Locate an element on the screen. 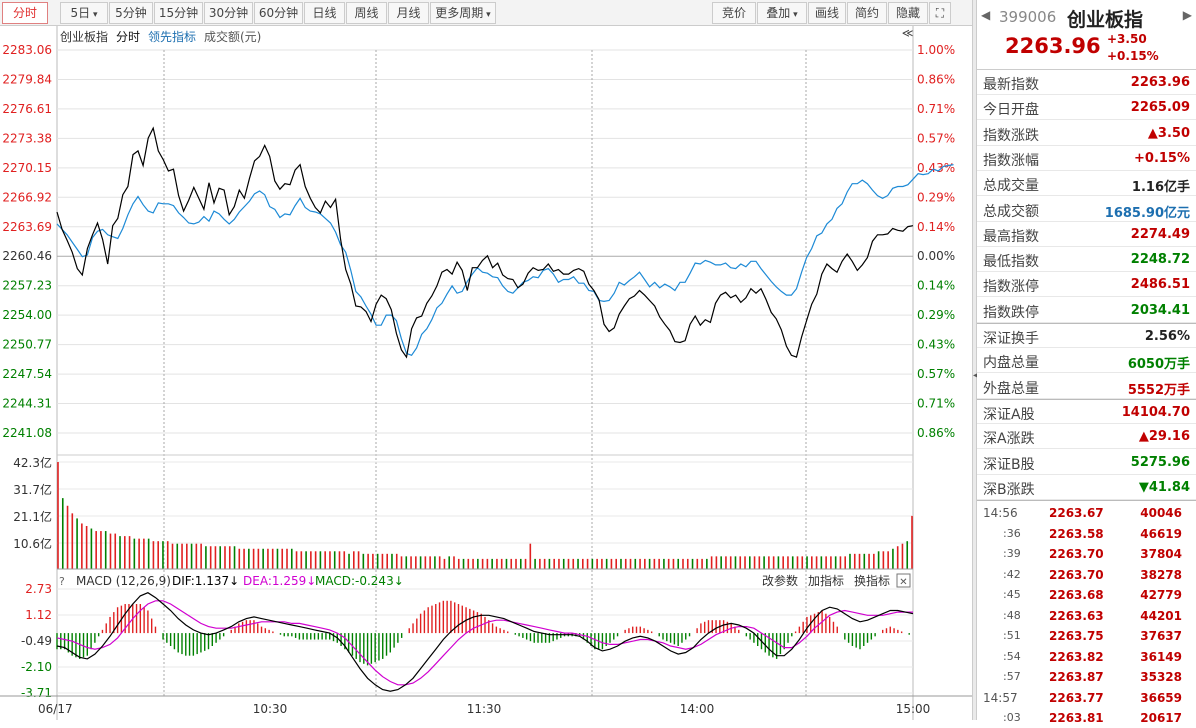  stat-label: 总成交量 is located at coordinates (1011, 186).